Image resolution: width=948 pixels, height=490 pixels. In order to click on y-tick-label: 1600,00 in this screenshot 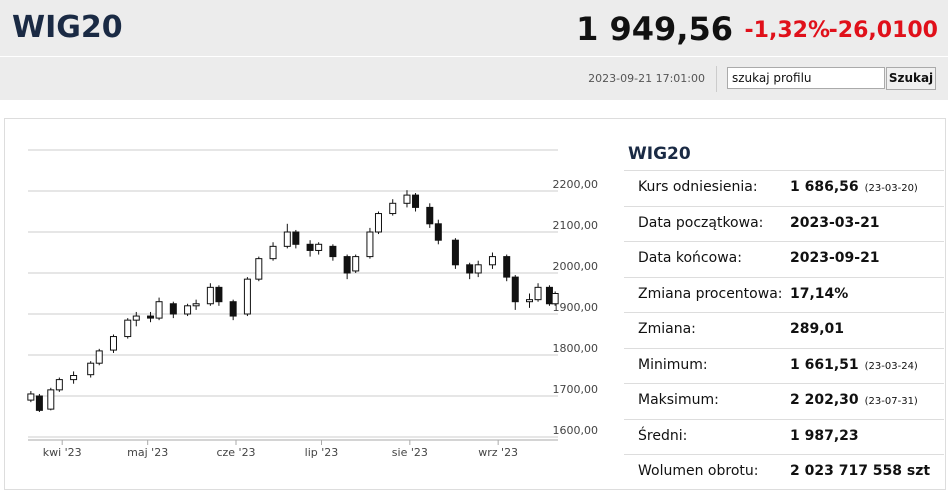, I will do `click(576, 430)`.